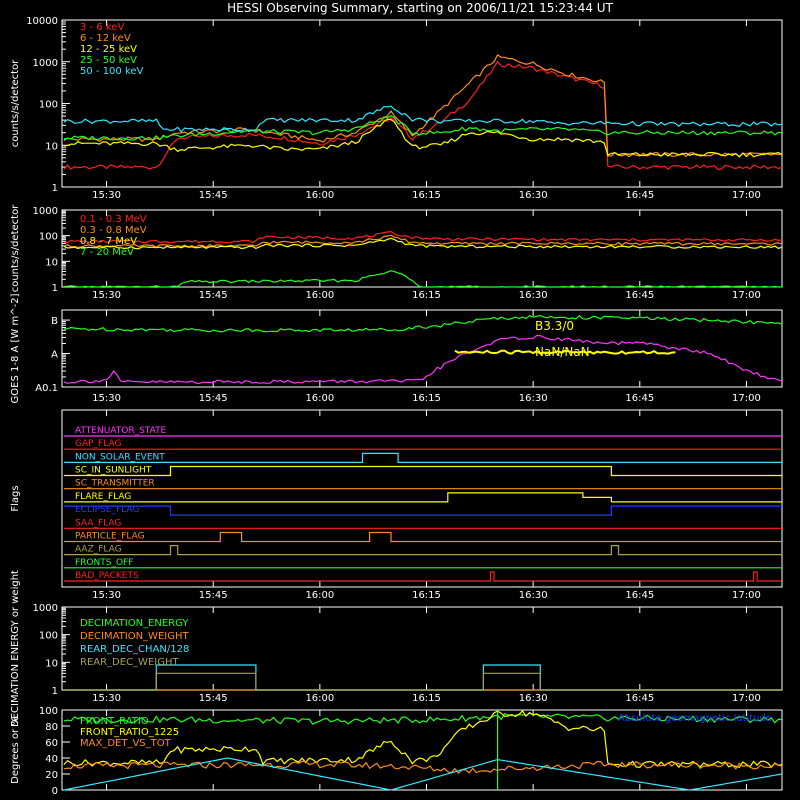 The height and width of the screenshot is (800, 800). Describe the element at coordinates (51, 775) in the screenshot. I see `y-tick-label: 20` at that location.